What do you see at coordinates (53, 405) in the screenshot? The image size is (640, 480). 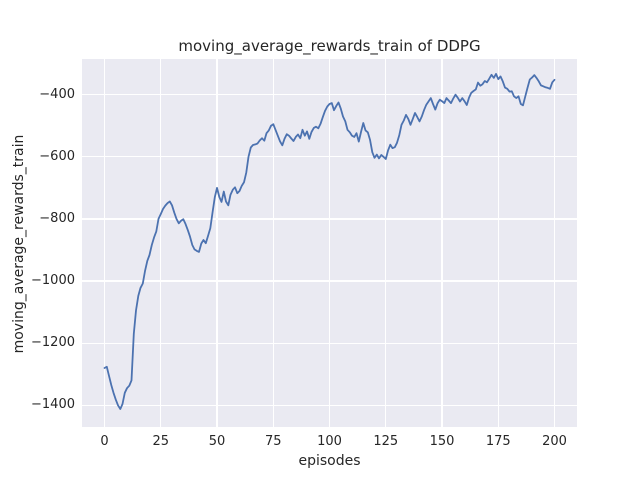 I see `y-tick-label: −1400` at bounding box center [53, 405].